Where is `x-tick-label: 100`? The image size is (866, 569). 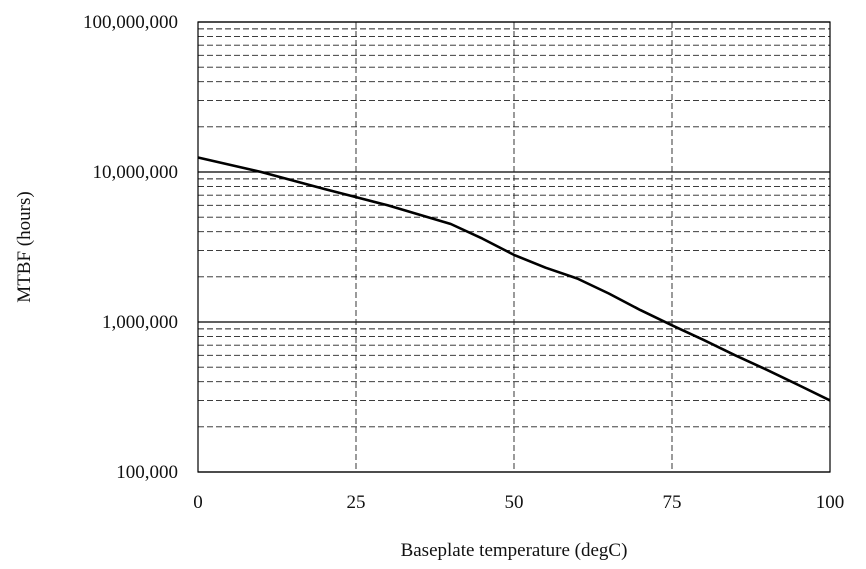
x-tick-label: 100 is located at coordinates (830, 502).